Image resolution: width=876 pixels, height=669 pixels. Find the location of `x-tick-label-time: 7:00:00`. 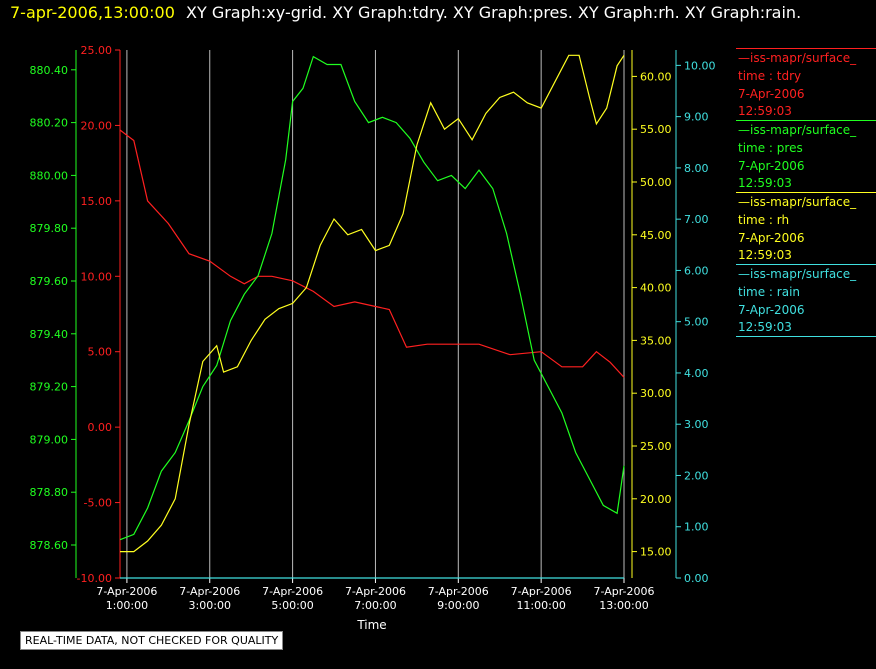

x-tick-label-time: 7:00:00 is located at coordinates (375, 605).